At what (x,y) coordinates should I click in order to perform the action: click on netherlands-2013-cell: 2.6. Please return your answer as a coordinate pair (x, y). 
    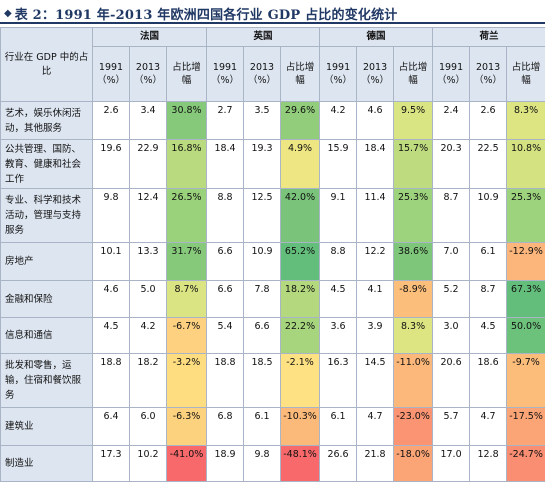
    Looking at the image, I should click on (488, 120).